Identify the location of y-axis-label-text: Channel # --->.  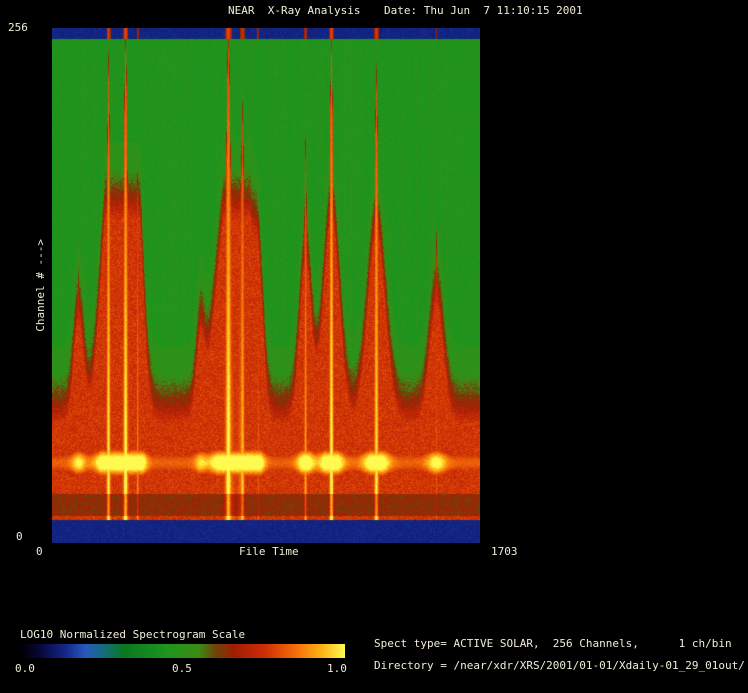
(40, 285).